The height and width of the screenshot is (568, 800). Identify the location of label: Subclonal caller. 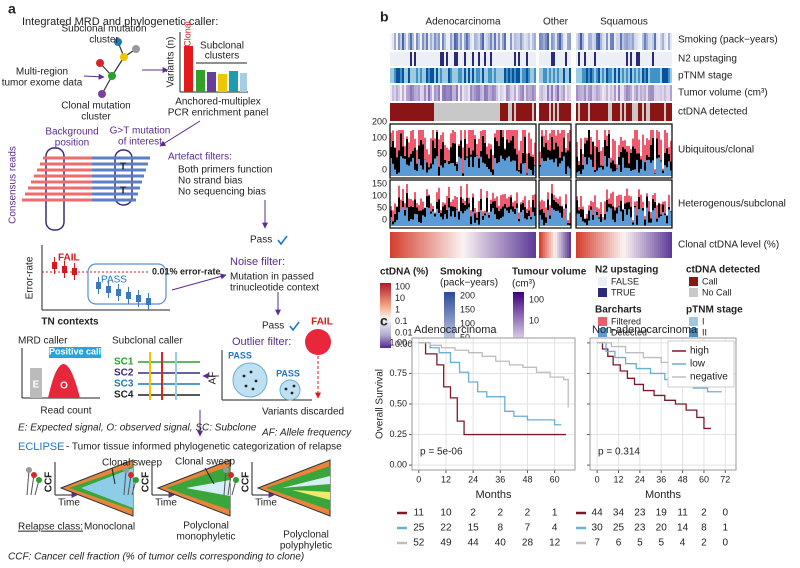
(147, 341).